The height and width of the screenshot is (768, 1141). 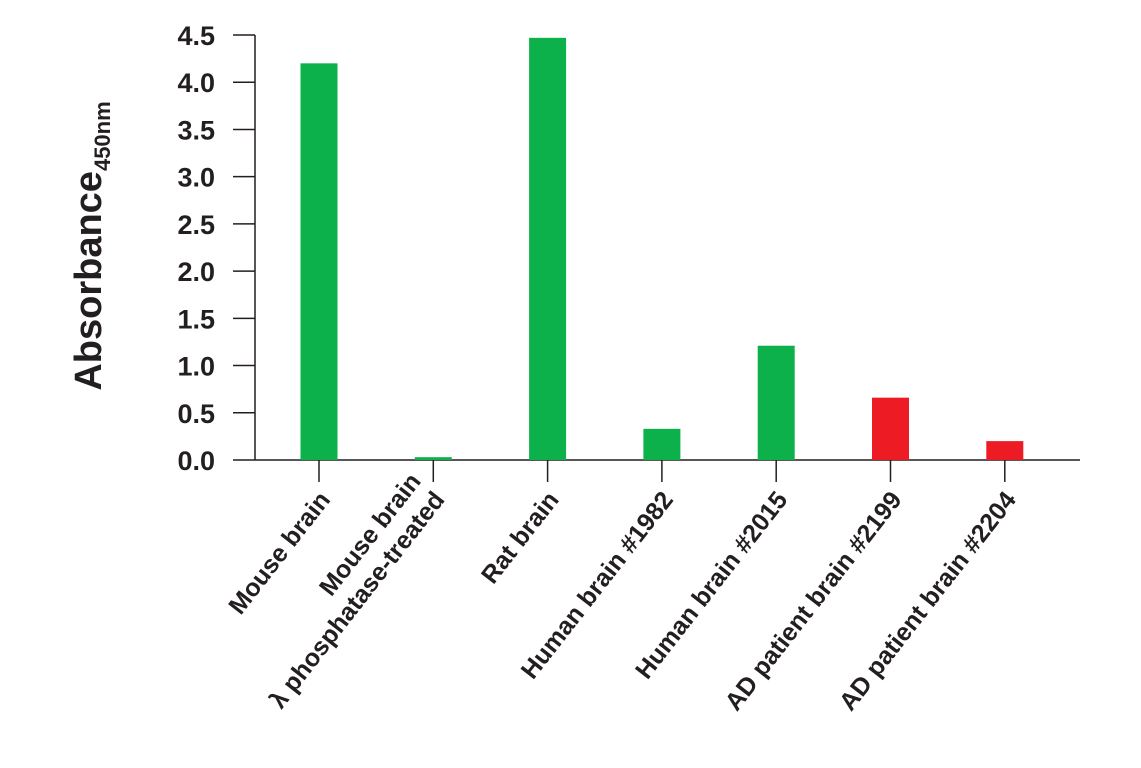 I want to click on x-tick-label-line: Mouse brain, so click(x=279, y=552).